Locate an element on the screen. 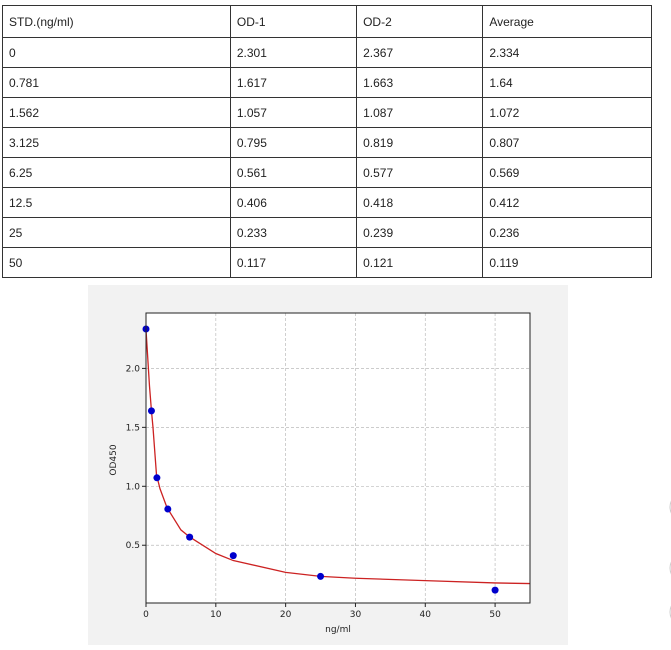 This screenshot has width=671, height=650. cell: STD.(ng/ml) is located at coordinates (116, 21).